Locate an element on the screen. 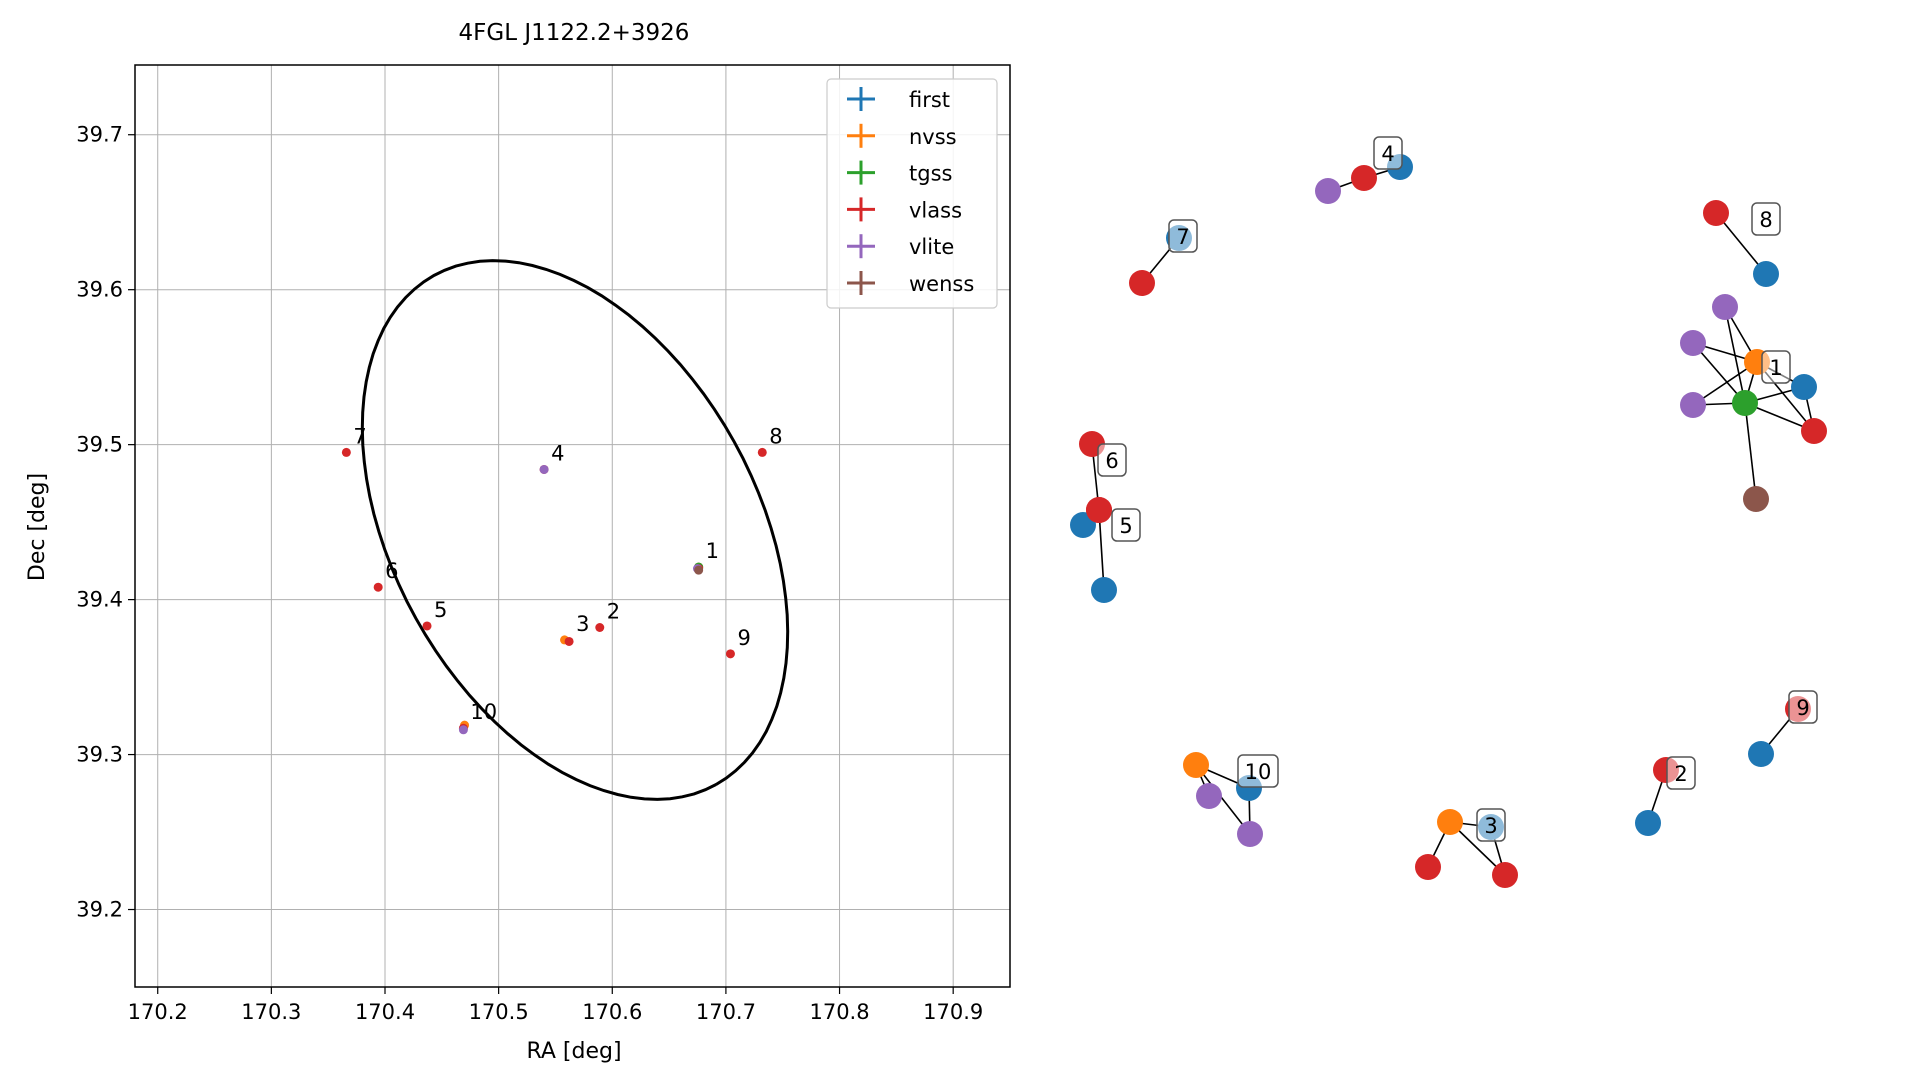 The height and width of the screenshot is (1080, 1919). x-tick-label: 170.3 is located at coordinates (271, 1012).